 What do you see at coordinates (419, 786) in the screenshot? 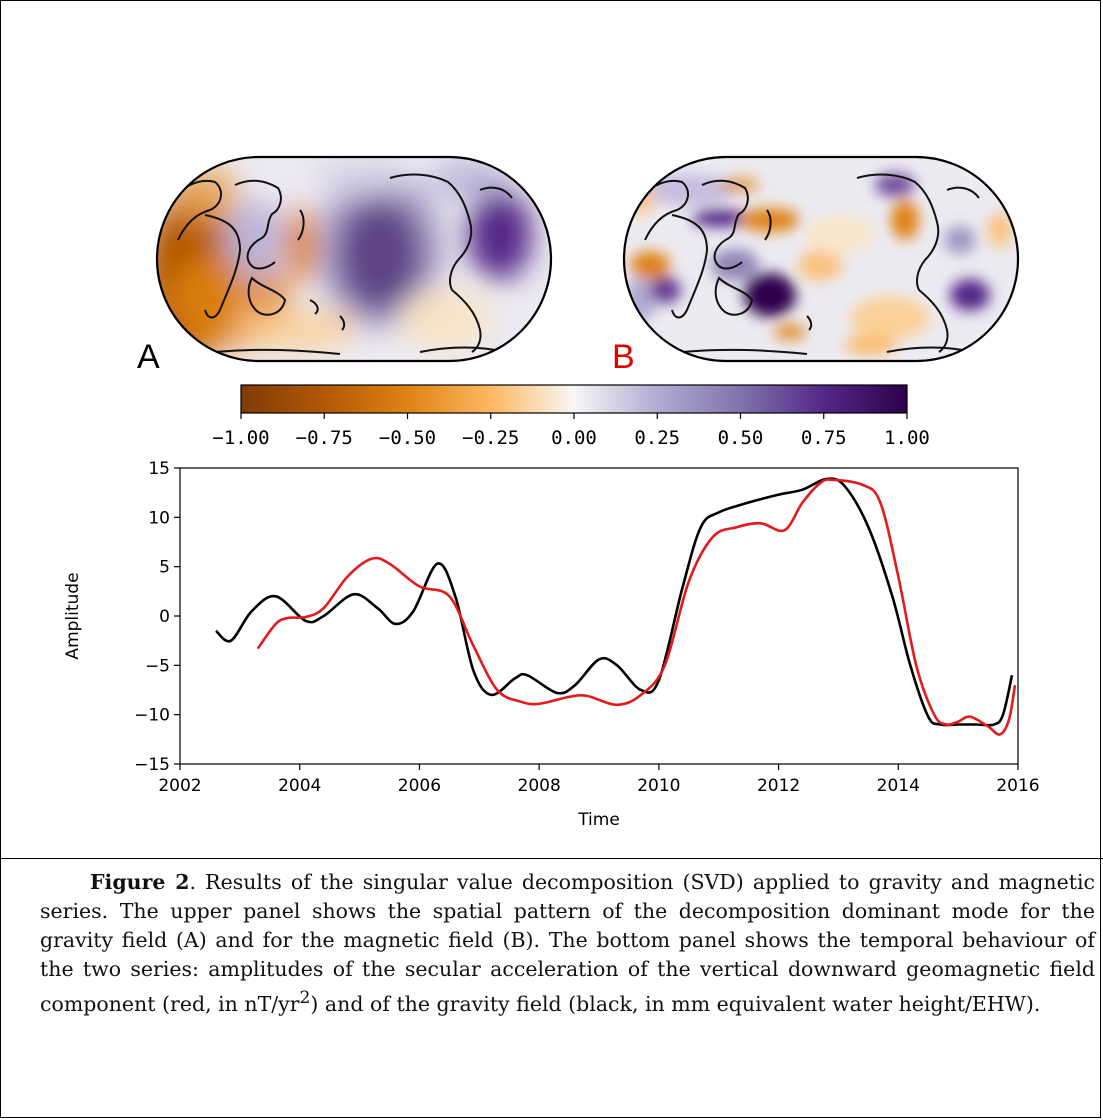
I see `x-tick-label: 2006` at bounding box center [419, 786].